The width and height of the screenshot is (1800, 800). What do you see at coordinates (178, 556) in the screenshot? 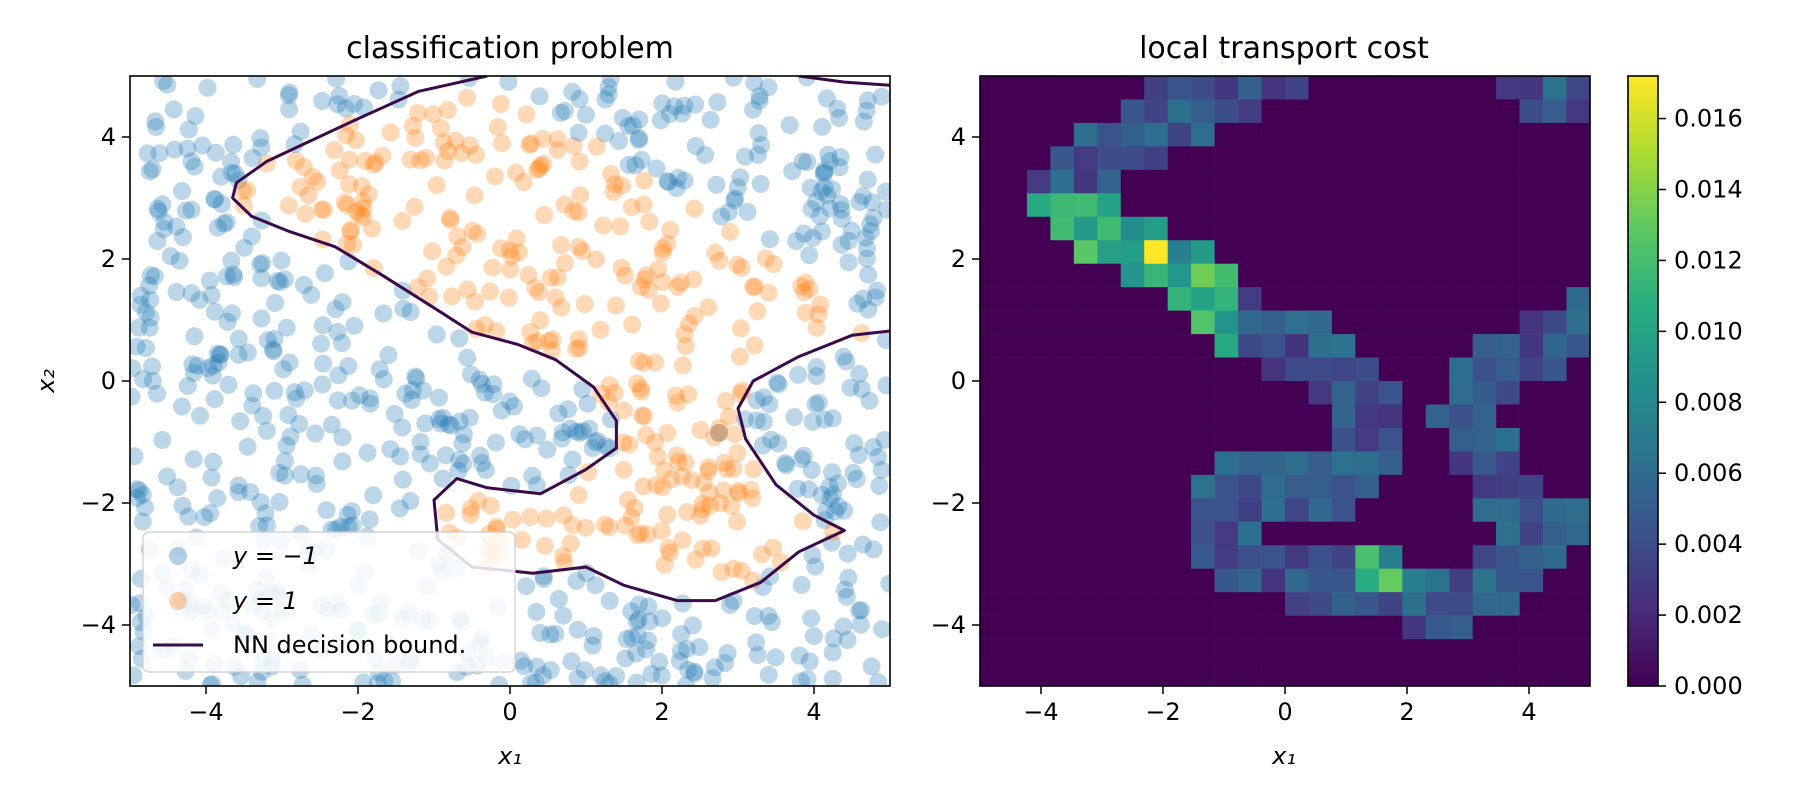
I see `legend-marker-blue` at bounding box center [178, 556].